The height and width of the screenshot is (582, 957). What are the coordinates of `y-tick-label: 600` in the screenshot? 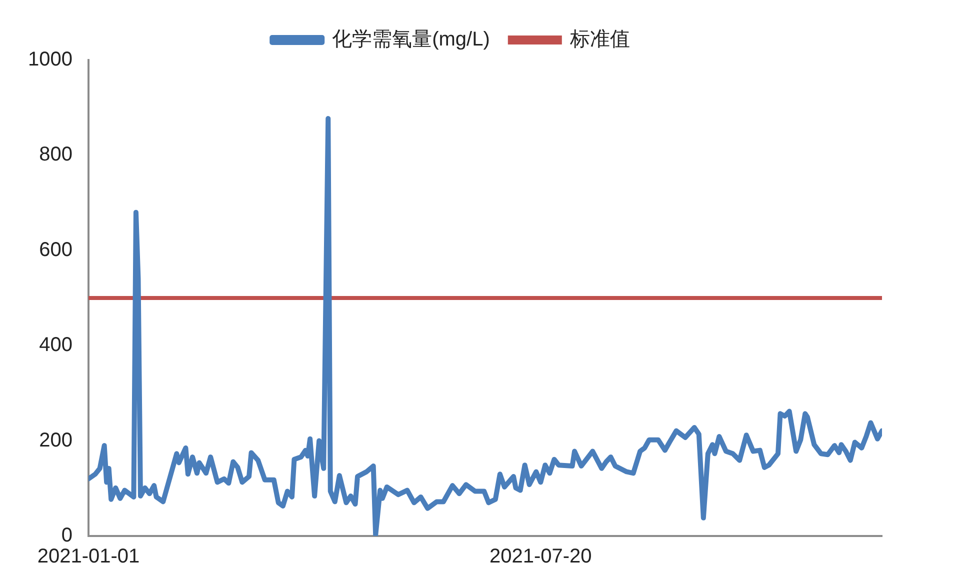 It's located at (55, 249).